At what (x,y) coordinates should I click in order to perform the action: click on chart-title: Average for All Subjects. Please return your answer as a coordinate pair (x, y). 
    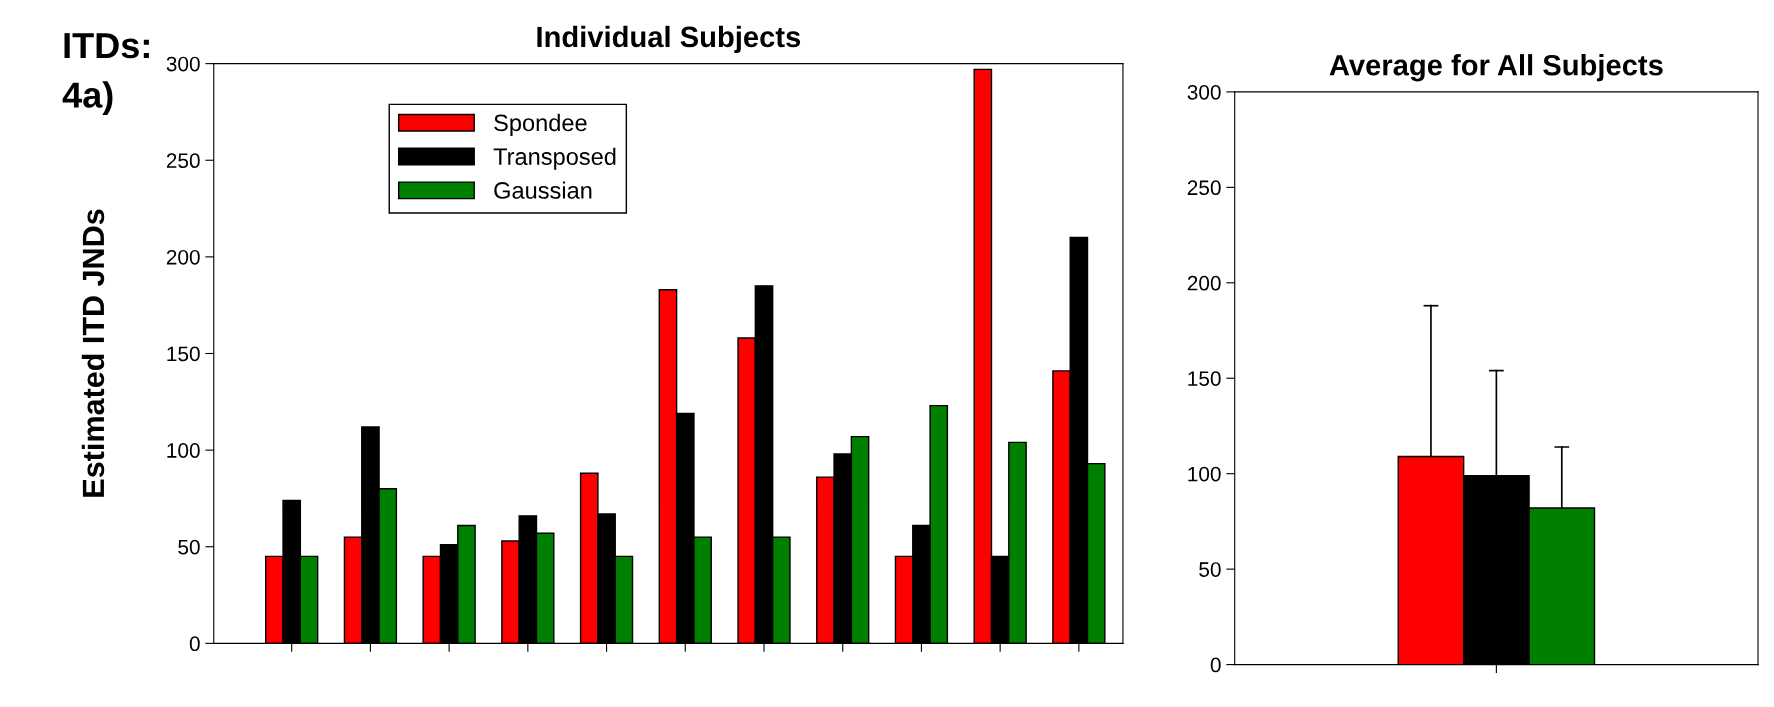
    Looking at the image, I should click on (1496, 68).